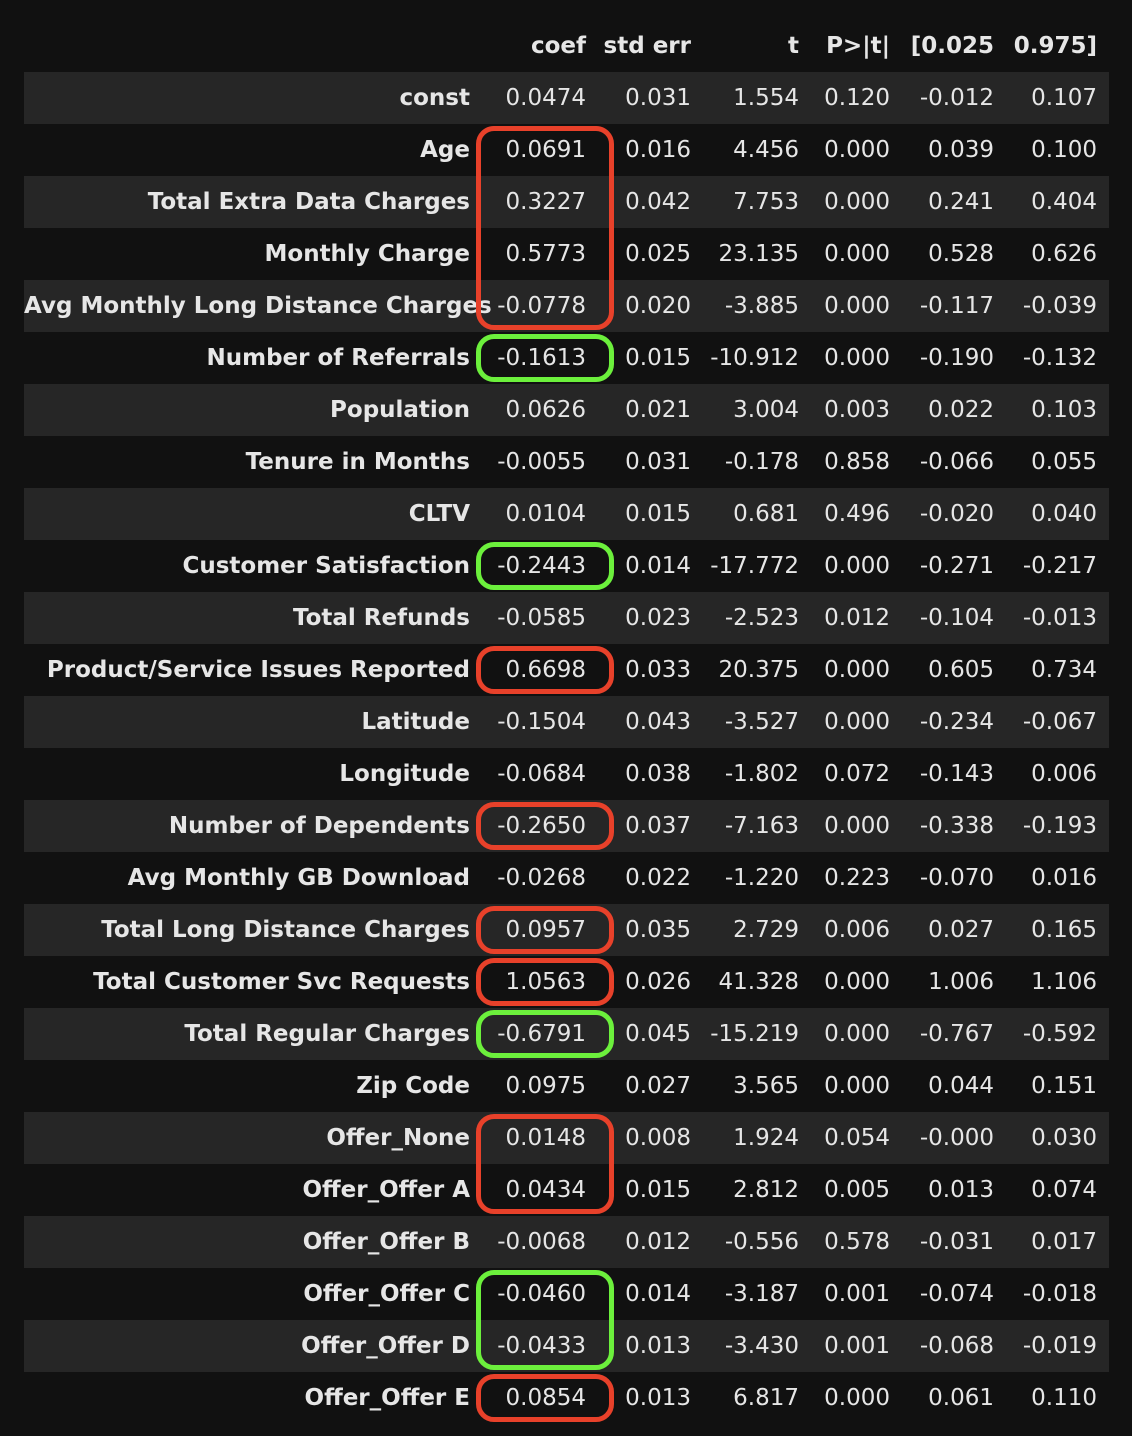 Image resolution: width=1132 pixels, height=1436 pixels. What do you see at coordinates (658, 1294) in the screenshot?
I see `cell-std-err: 0.014` at bounding box center [658, 1294].